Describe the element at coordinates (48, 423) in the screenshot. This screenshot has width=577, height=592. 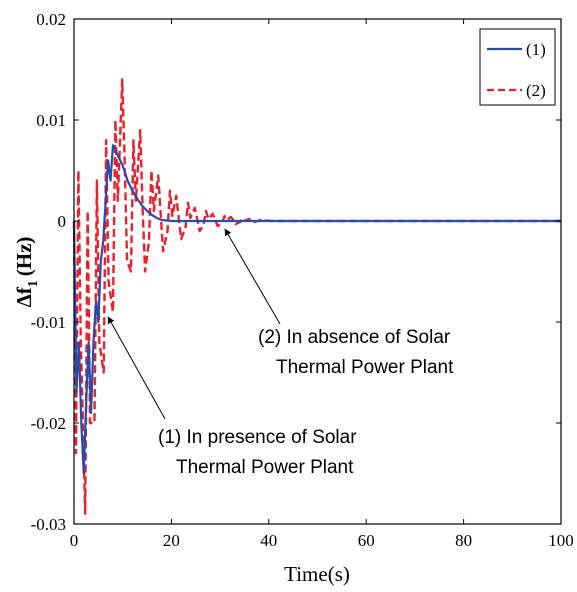
I see `y-tick-label: -0.02` at that location.